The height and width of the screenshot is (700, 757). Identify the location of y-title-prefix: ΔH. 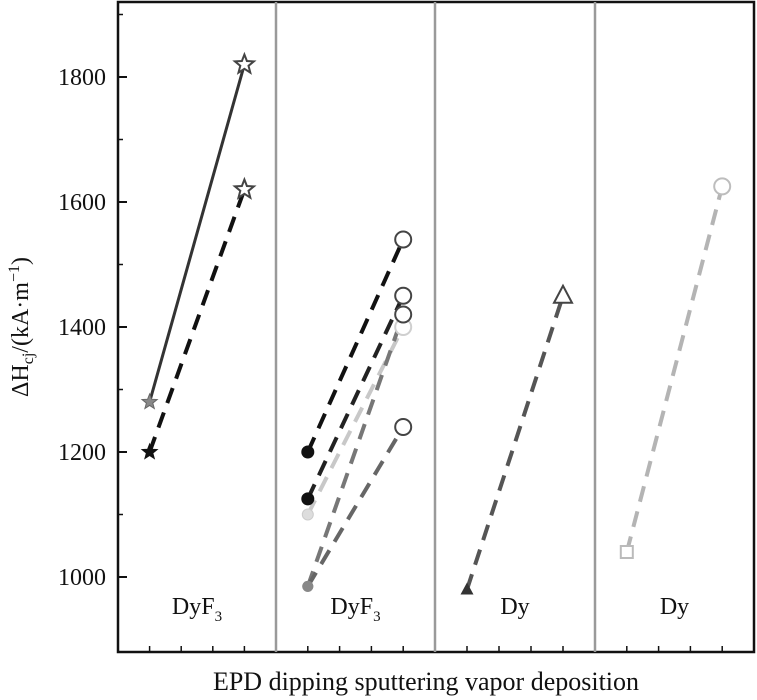
(21, 380).